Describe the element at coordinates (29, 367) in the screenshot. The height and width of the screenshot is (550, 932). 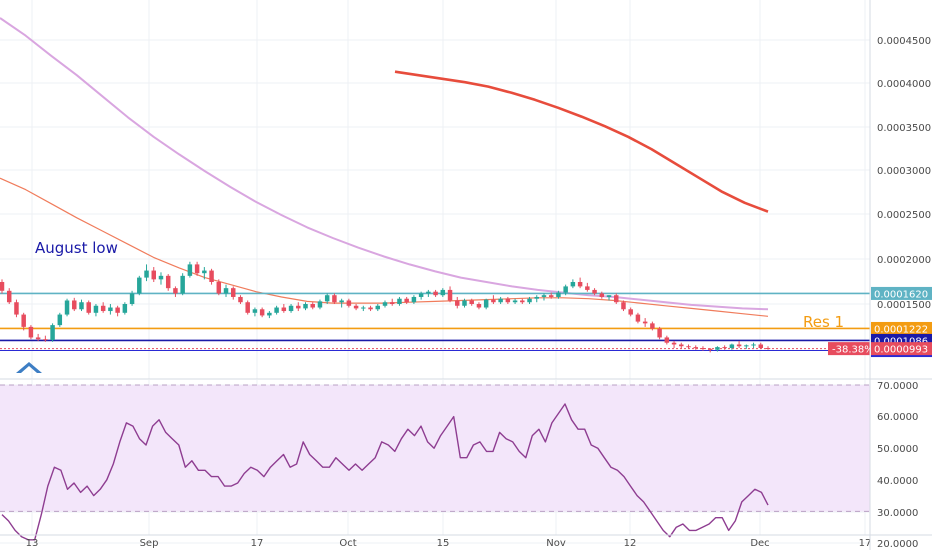
I see `up-arrow-icon` at that location.